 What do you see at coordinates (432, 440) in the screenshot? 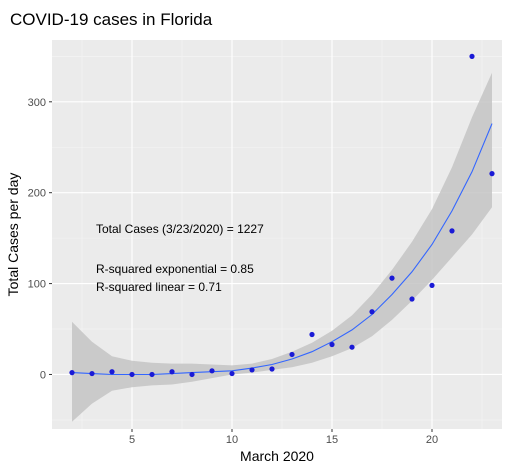
I see `x-tick-label: 20` at bounding box center [432, 440].